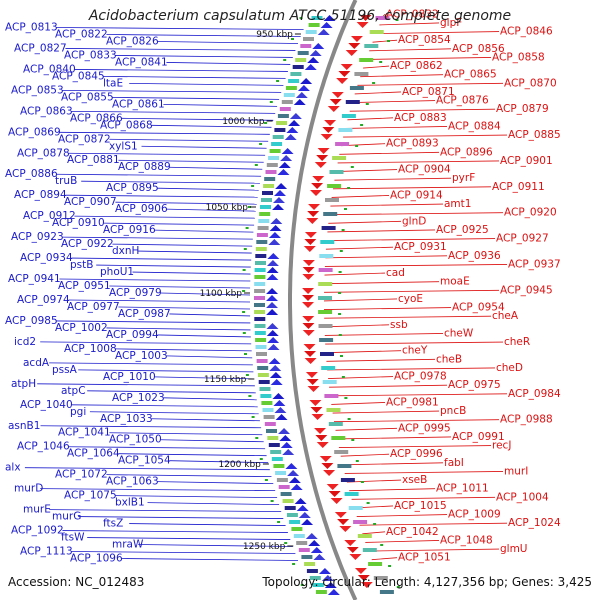  What do you see at coordinates (514, 549) in the screenshot?
I see `gene-label: glmU` at bounding box center [514, 549].